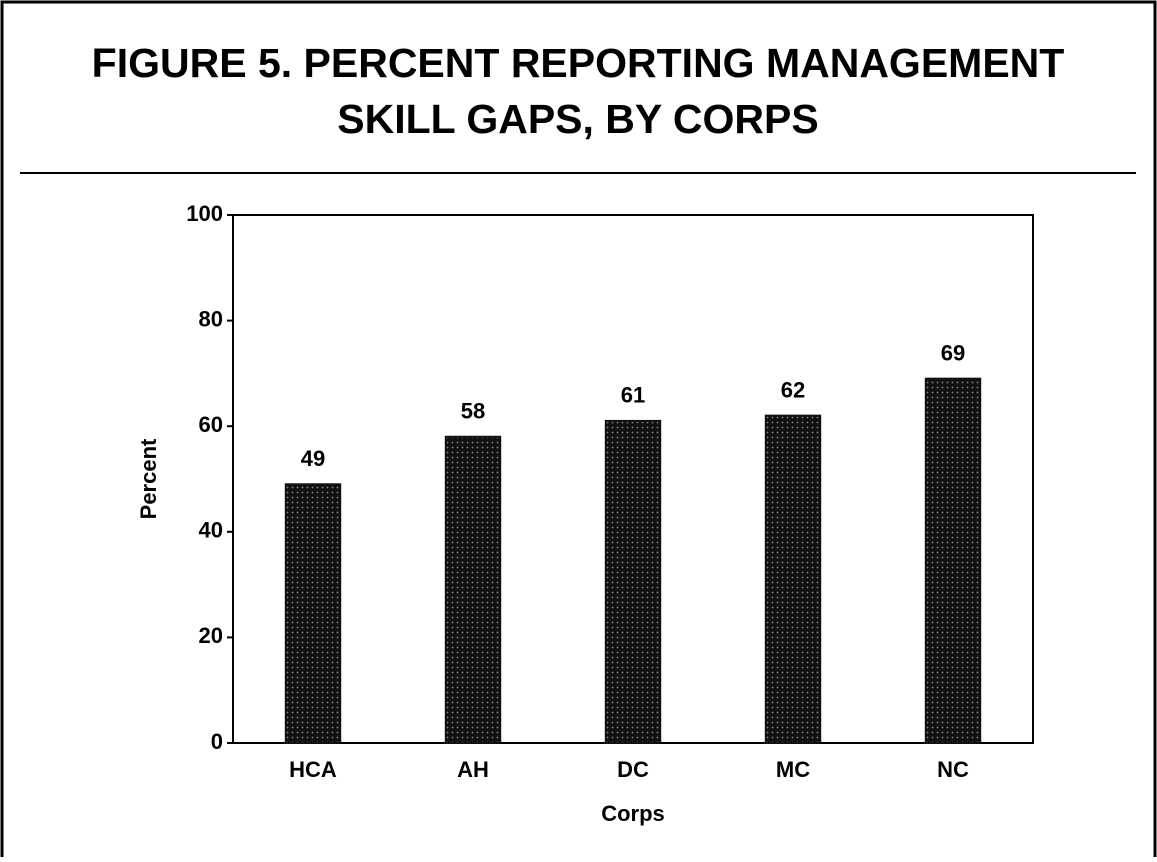 This screenshot has width=1157, height=862. What do you see at coordinates (211, 424) in the screenshot?
I see `y-tick-label: 60` at bounding box center [211, 424].